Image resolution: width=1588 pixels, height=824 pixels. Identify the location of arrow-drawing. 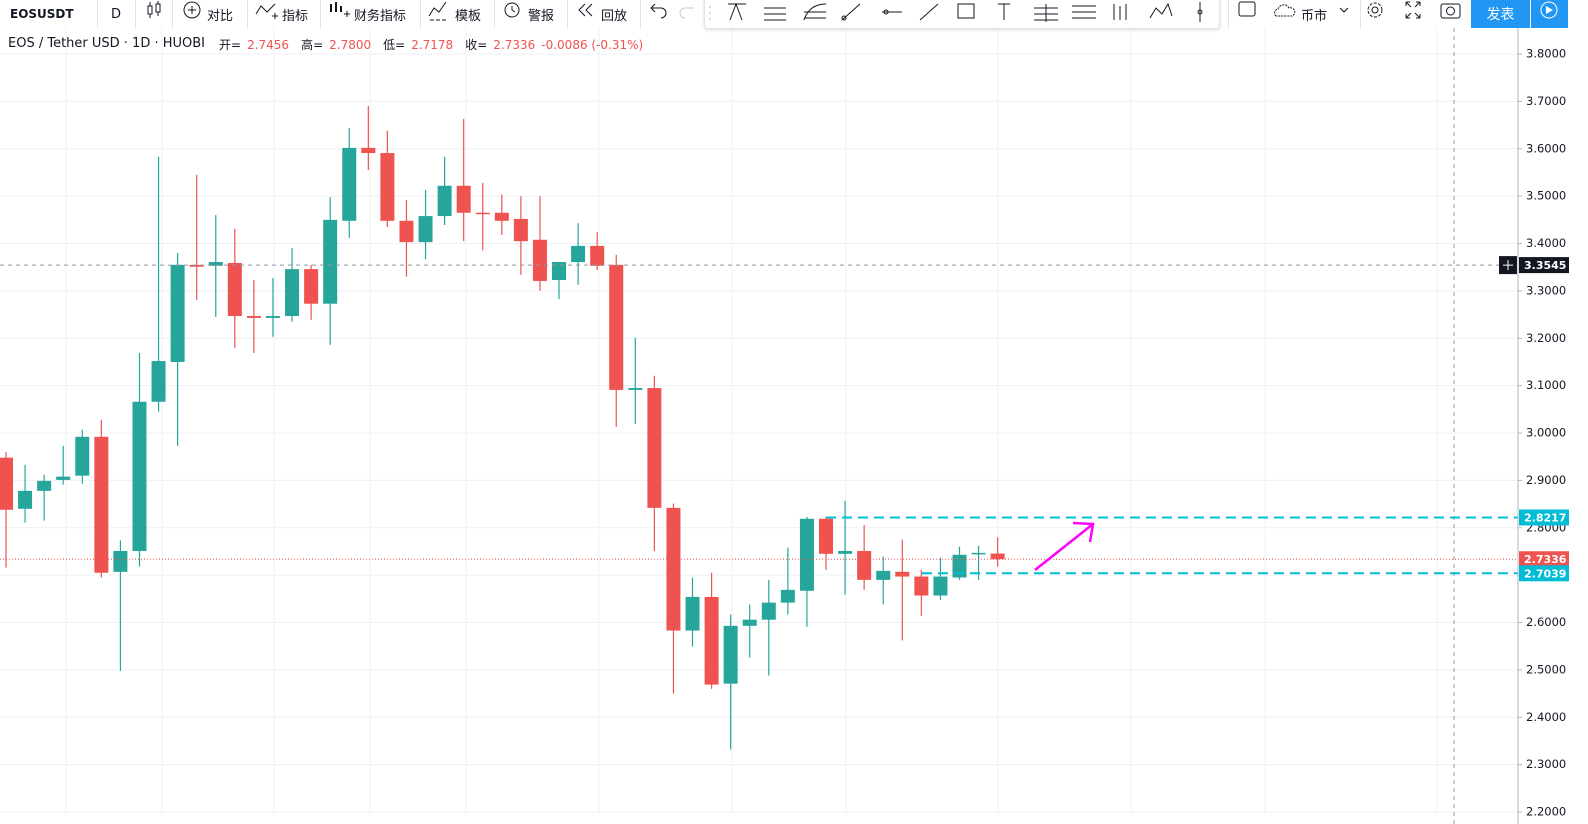
(1064, 547).